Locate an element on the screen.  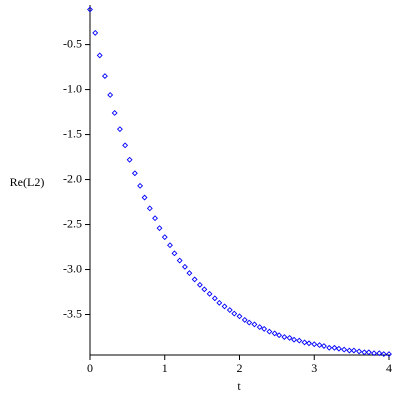
y-tick-label: -2.0 is located at coordinates (72, 178).